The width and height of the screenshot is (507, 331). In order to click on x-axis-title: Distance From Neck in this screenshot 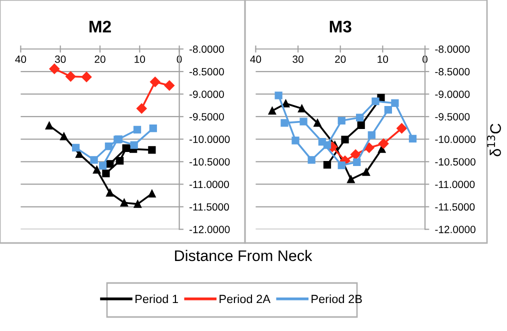, I will do `click(243, 256)`.